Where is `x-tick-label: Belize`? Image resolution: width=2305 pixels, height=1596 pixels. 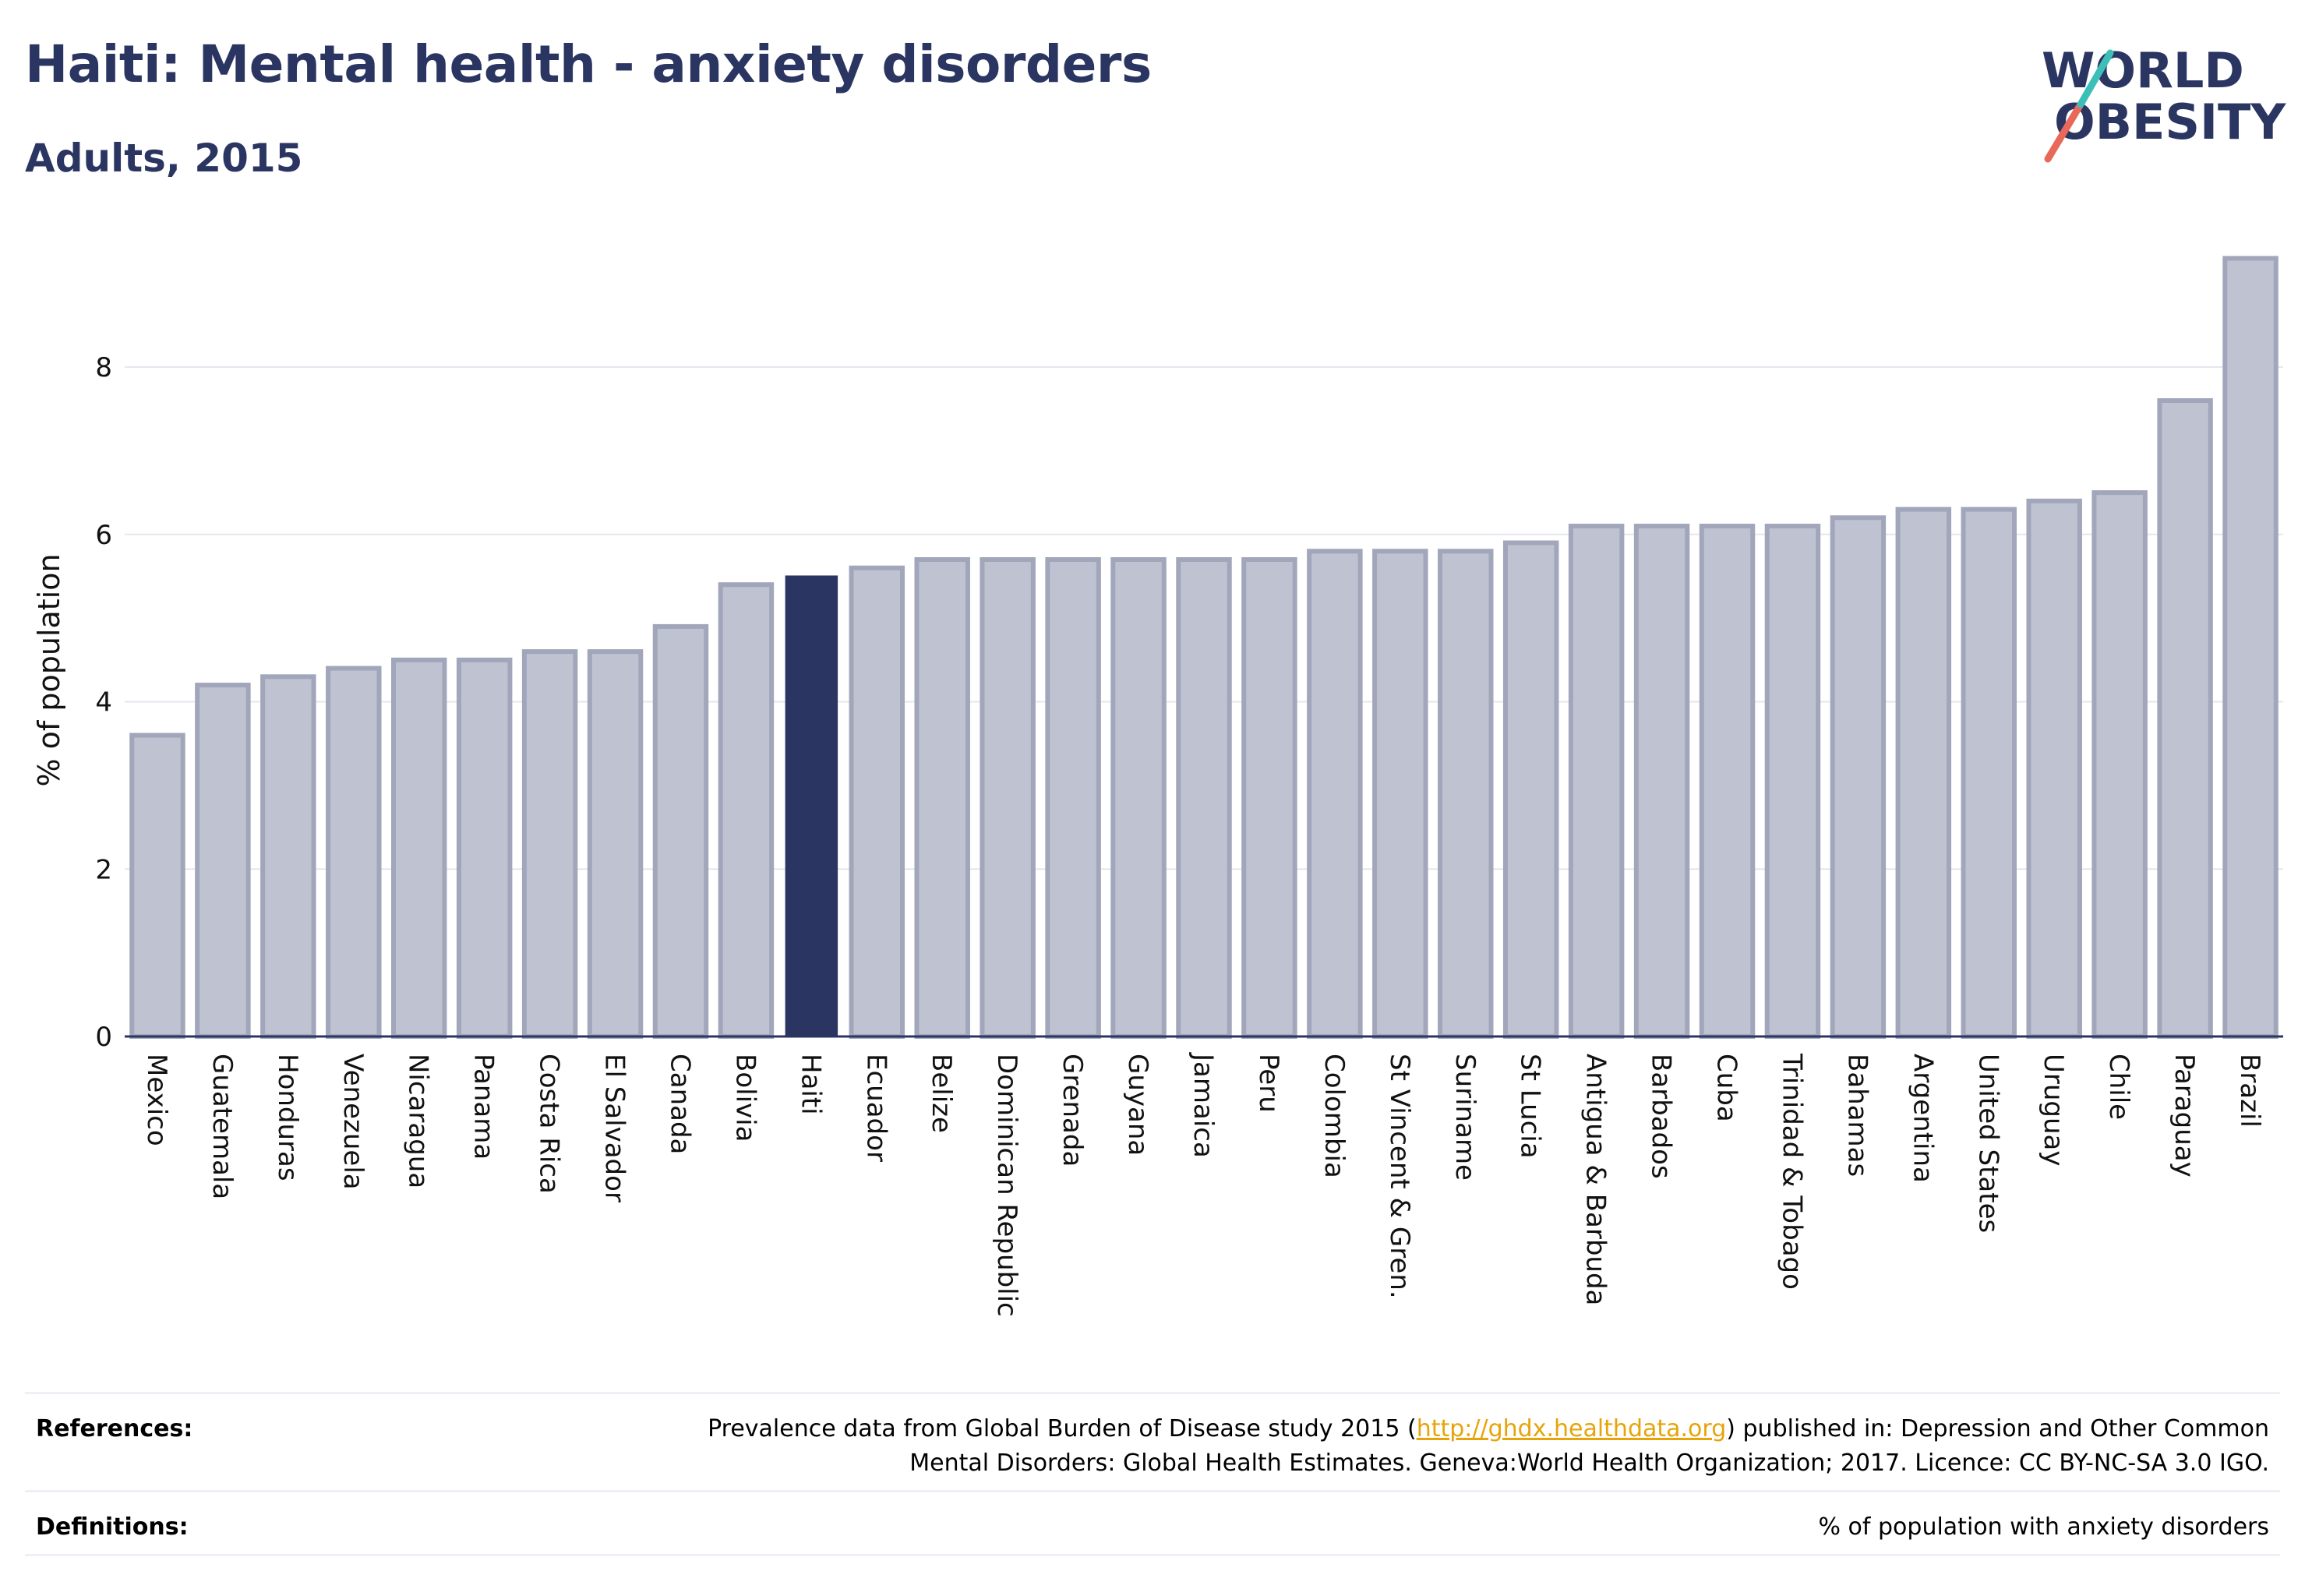 x-tick-label: Belize is located at coordinates (941, 1093).